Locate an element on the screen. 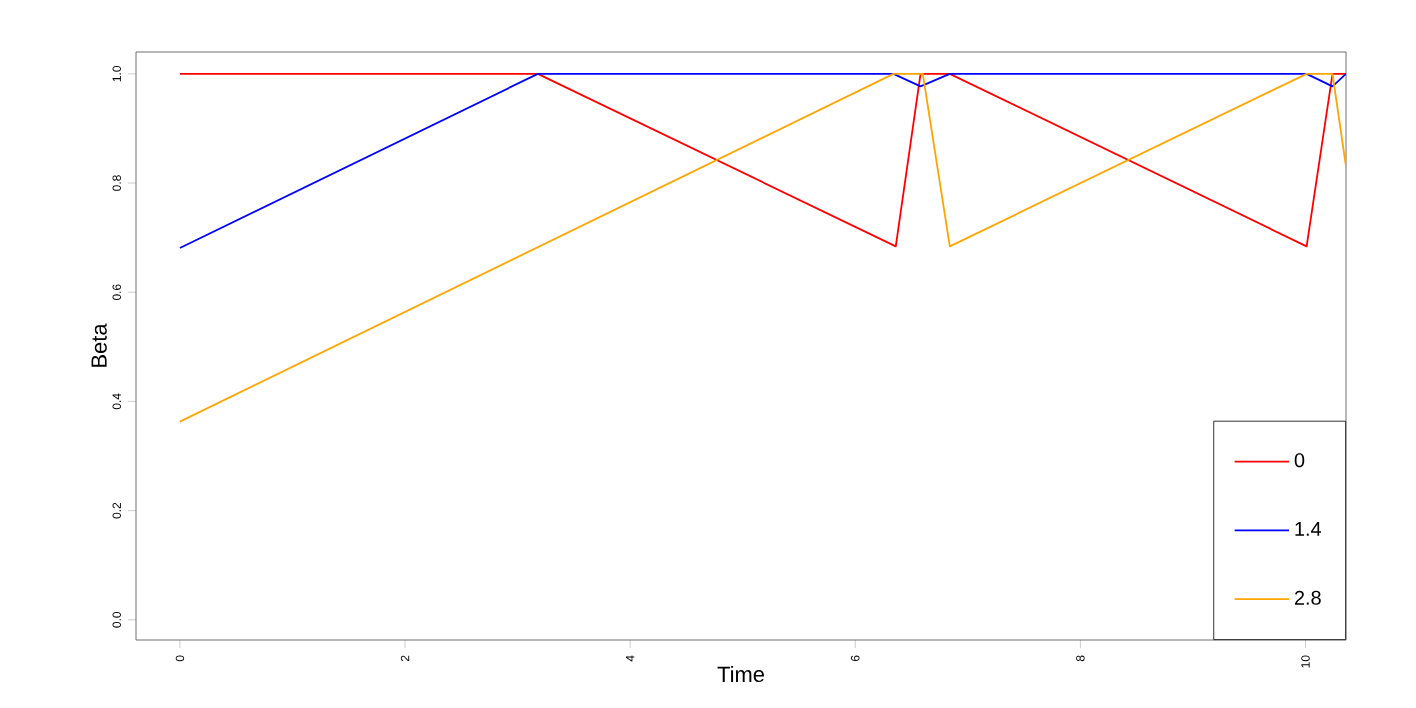 The width and height of the screenshot is (1416, 708). legend-label: 0 is located at coordinates (1299, 460).